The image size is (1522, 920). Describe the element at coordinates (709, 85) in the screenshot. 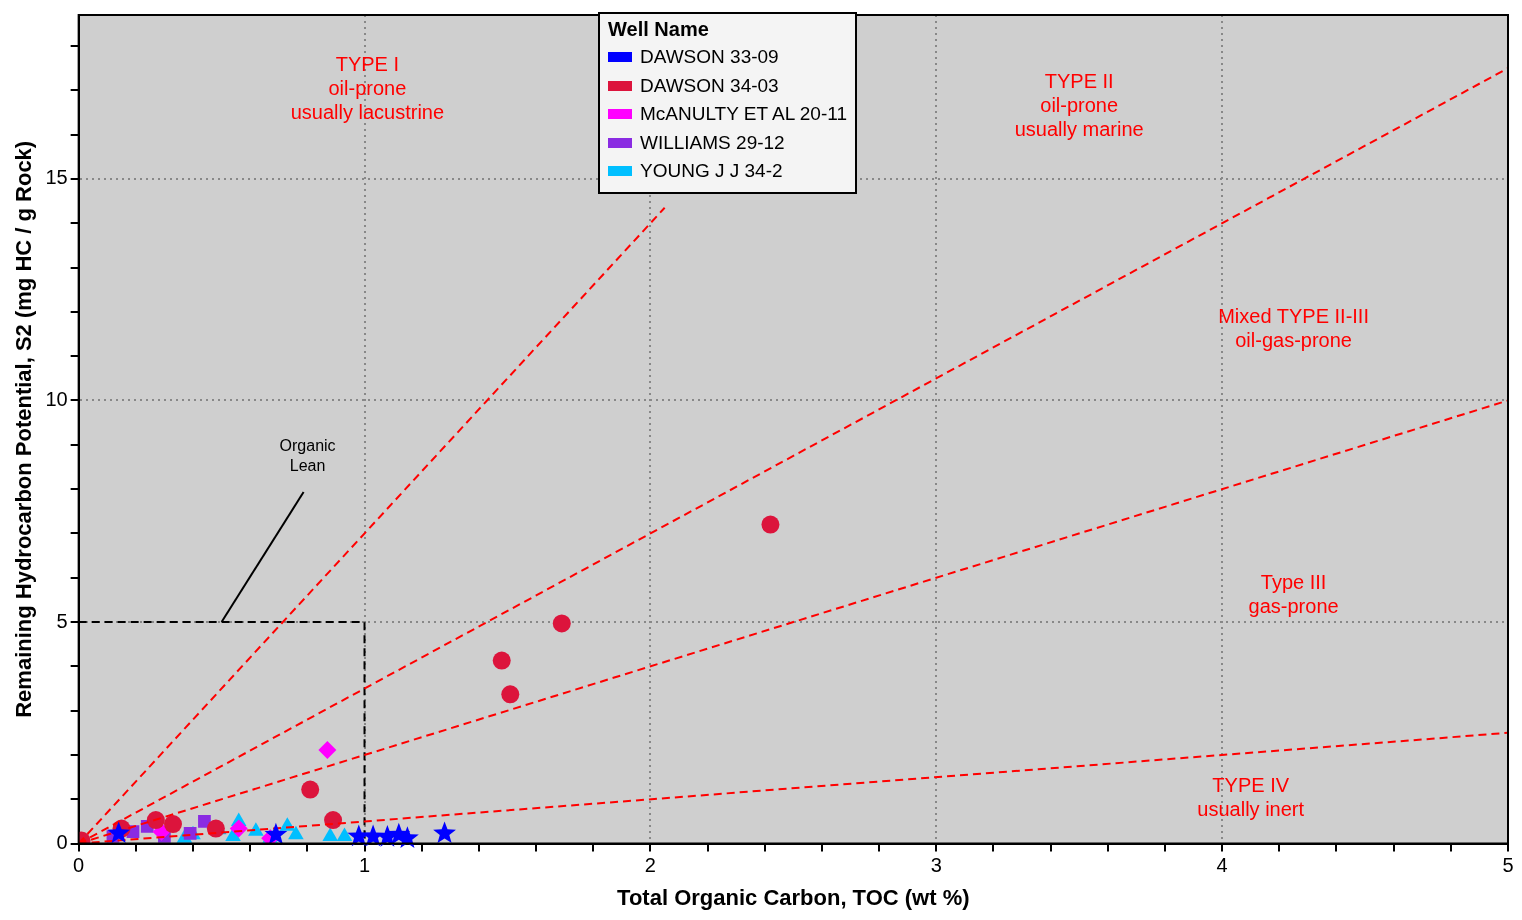

I see `legend-label: DAWSON 34-03` at that location.